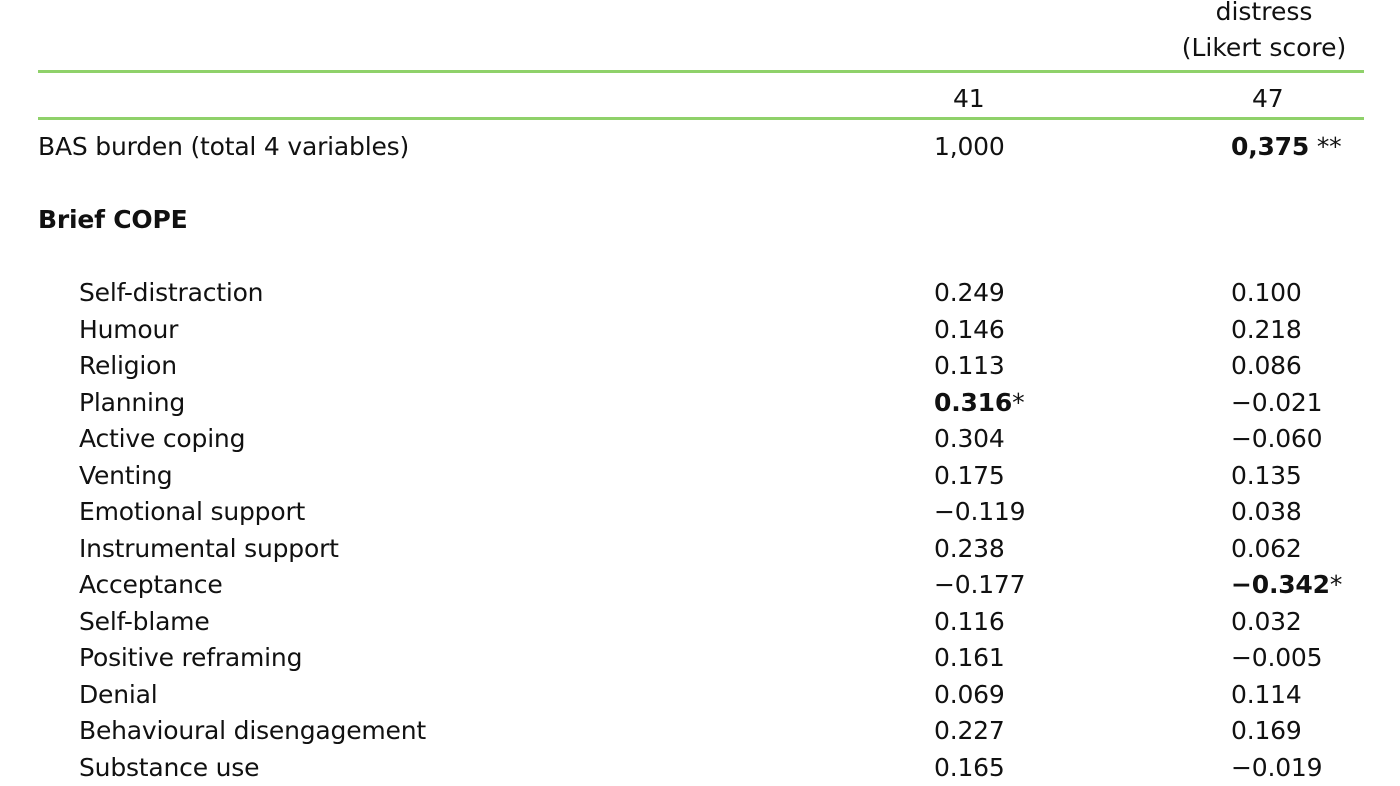  I want to click on row-value-col-c: 0.169, so click(1266, 731).